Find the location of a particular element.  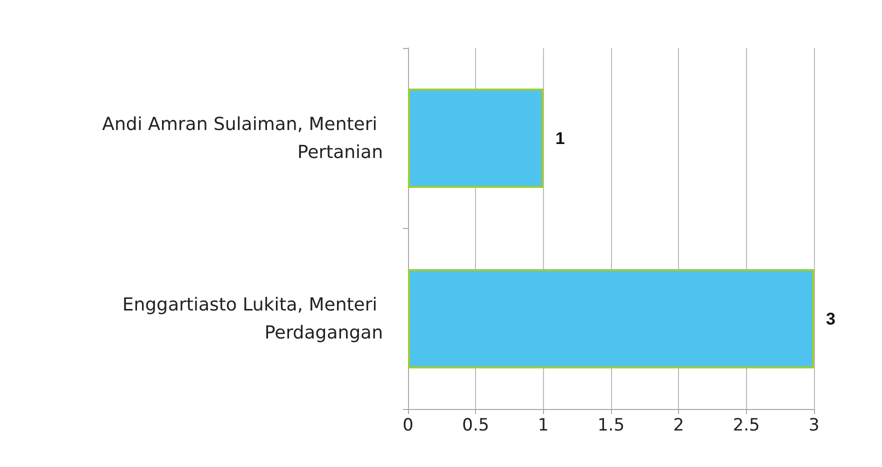

x-tick-label: 1.5 is located at coordinates (611, 426).